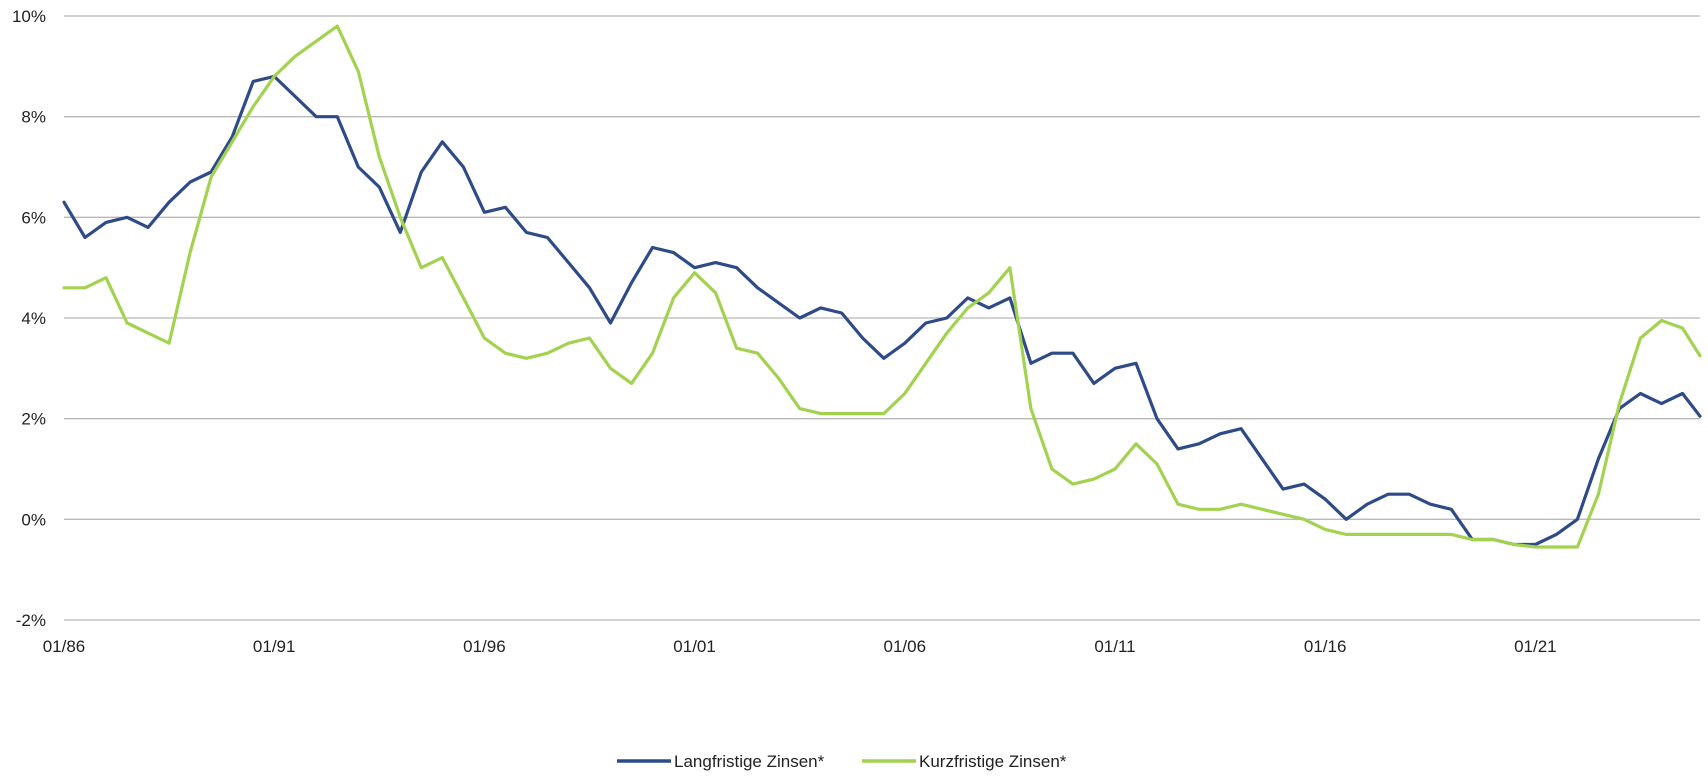 This screenshot has width=1708, height=781. I want to click on x-tick-label: 01/86, so click(64, 646).